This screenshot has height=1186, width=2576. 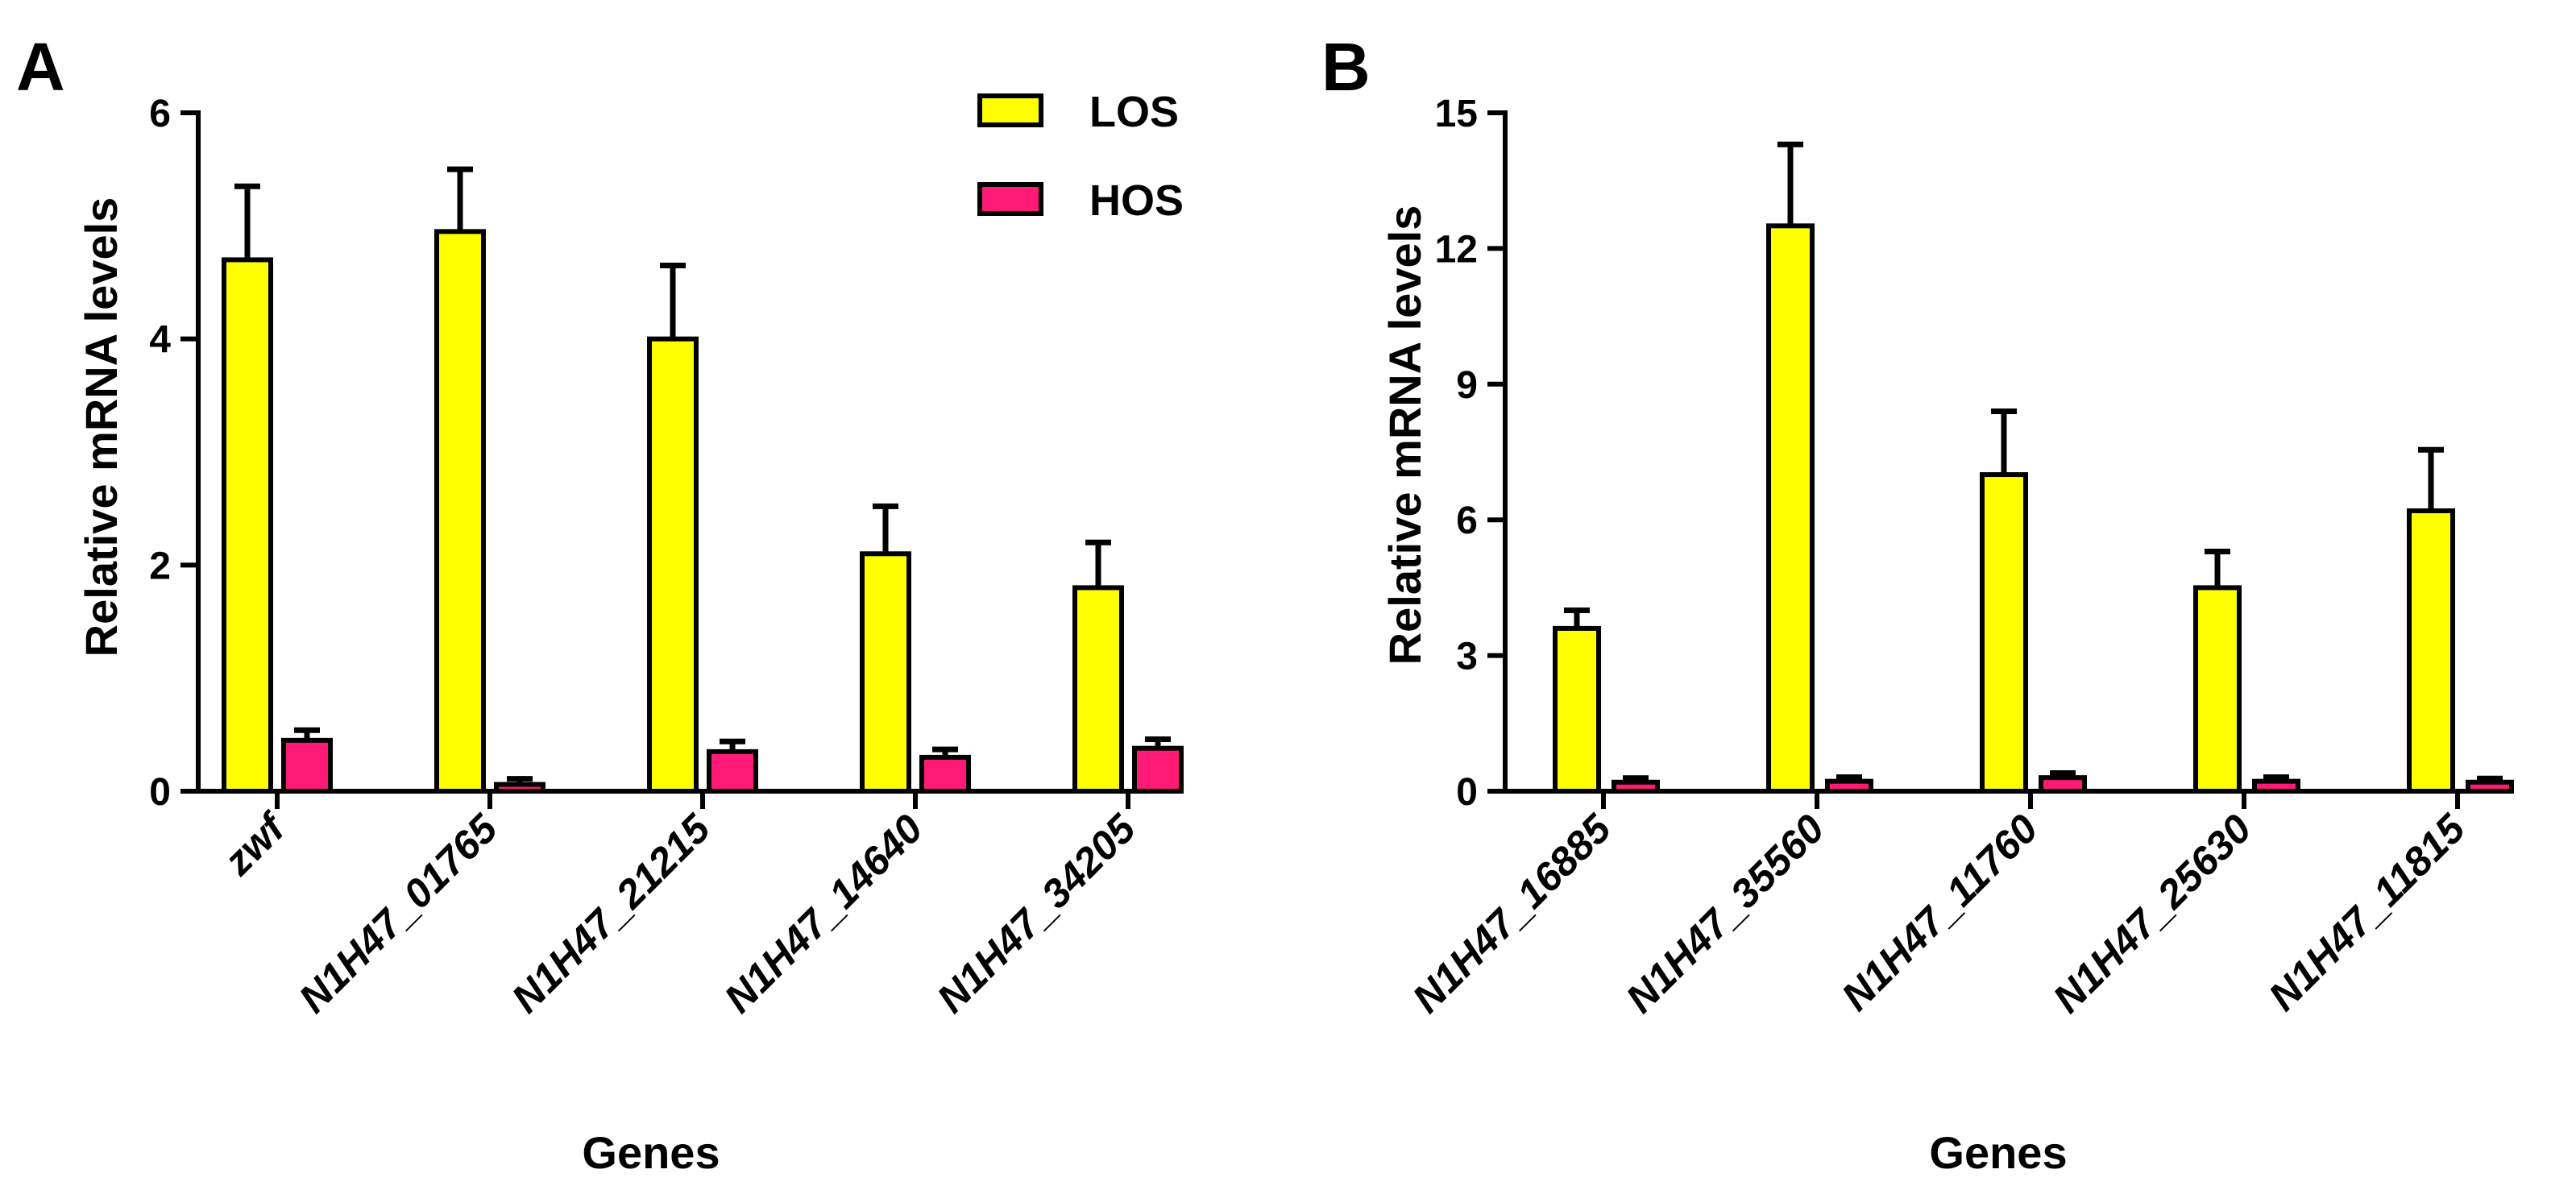 What do you see at coordinates (160, 340) in the screenshot?
I see `panel-a-y-tick-label: 4` at bounding box center [160, 340].